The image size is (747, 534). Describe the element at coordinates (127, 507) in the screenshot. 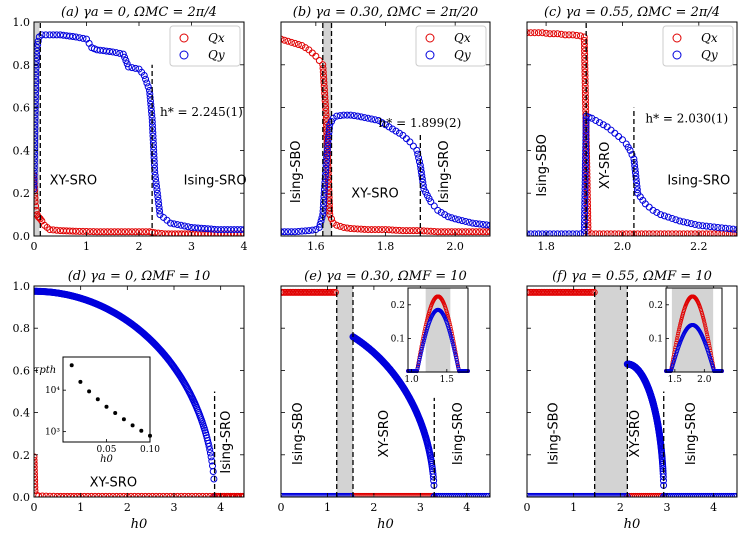

I see `x-tick-label: 2` at that location.